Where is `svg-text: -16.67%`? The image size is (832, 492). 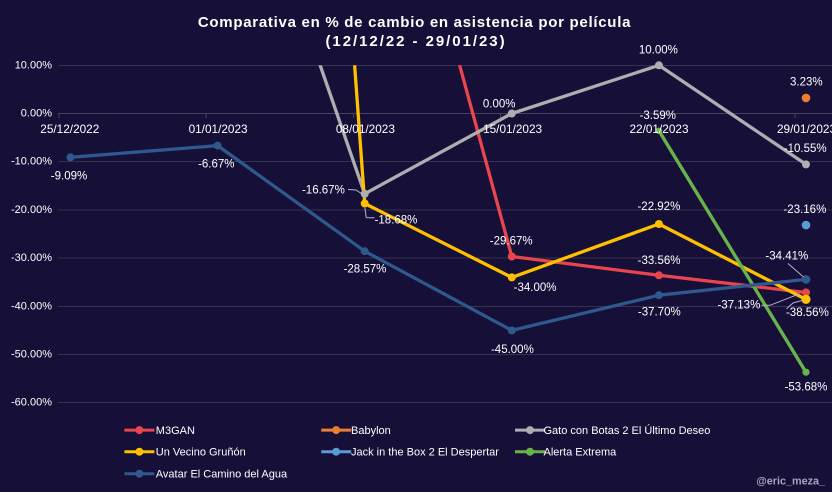 svg-text: -16.67% is located at coordinates (323, 190).